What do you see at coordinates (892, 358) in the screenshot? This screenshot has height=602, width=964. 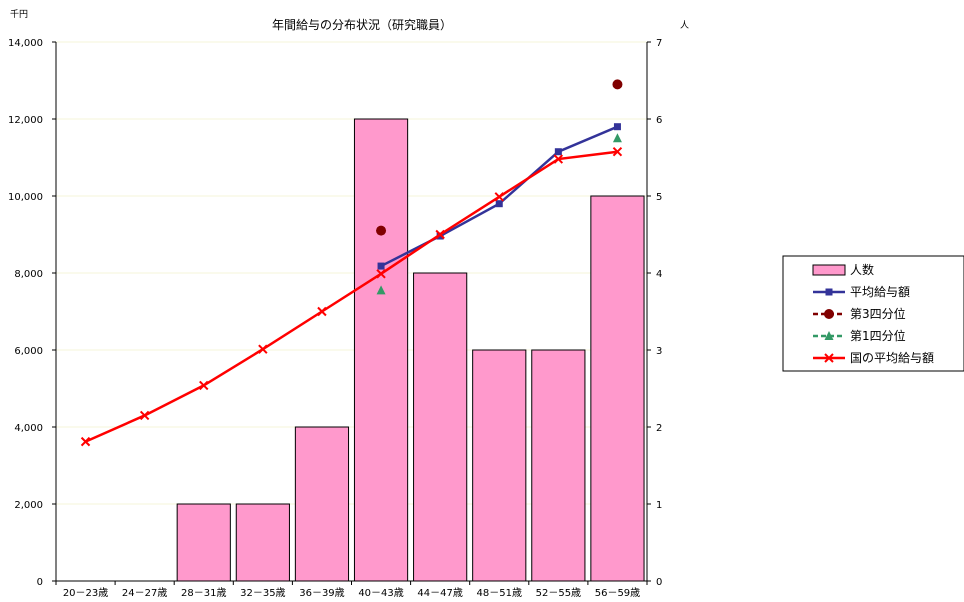 I see `legend-label: 国の平均給与額` at bounding box center [892, 358].